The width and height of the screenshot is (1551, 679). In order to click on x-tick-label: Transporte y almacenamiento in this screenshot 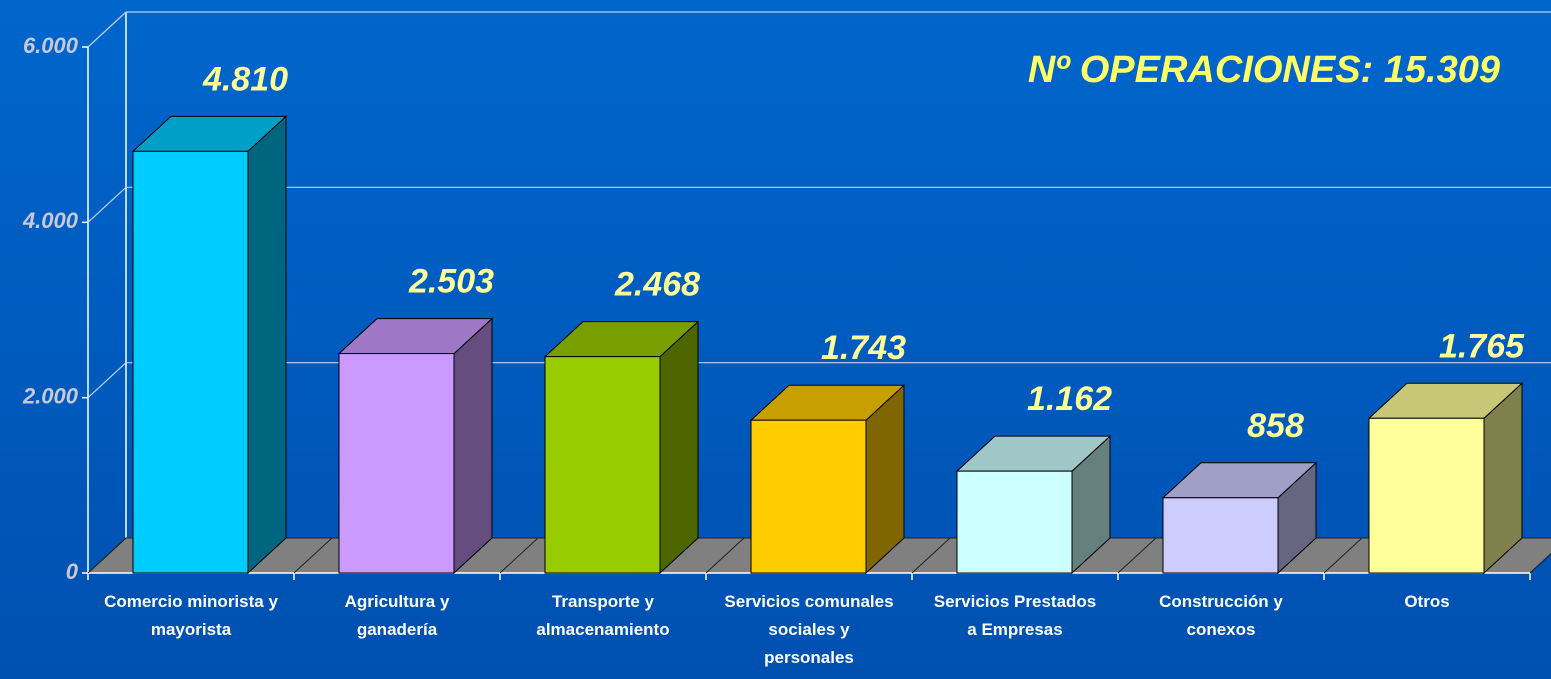, I will do `click(602, 615)`.